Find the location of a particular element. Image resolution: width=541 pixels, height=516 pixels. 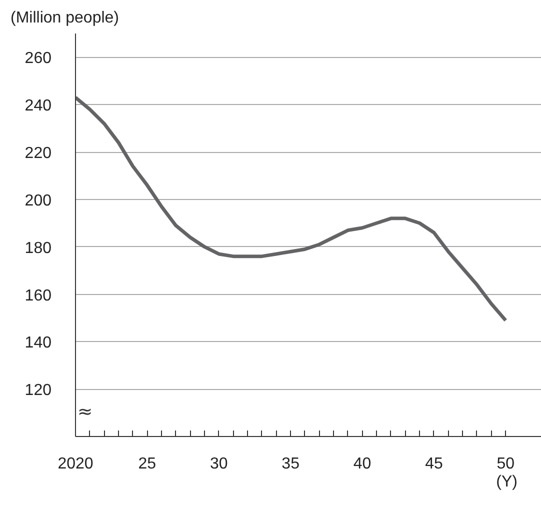

x-tick-label: 45 is located at coordinates (434, 464).